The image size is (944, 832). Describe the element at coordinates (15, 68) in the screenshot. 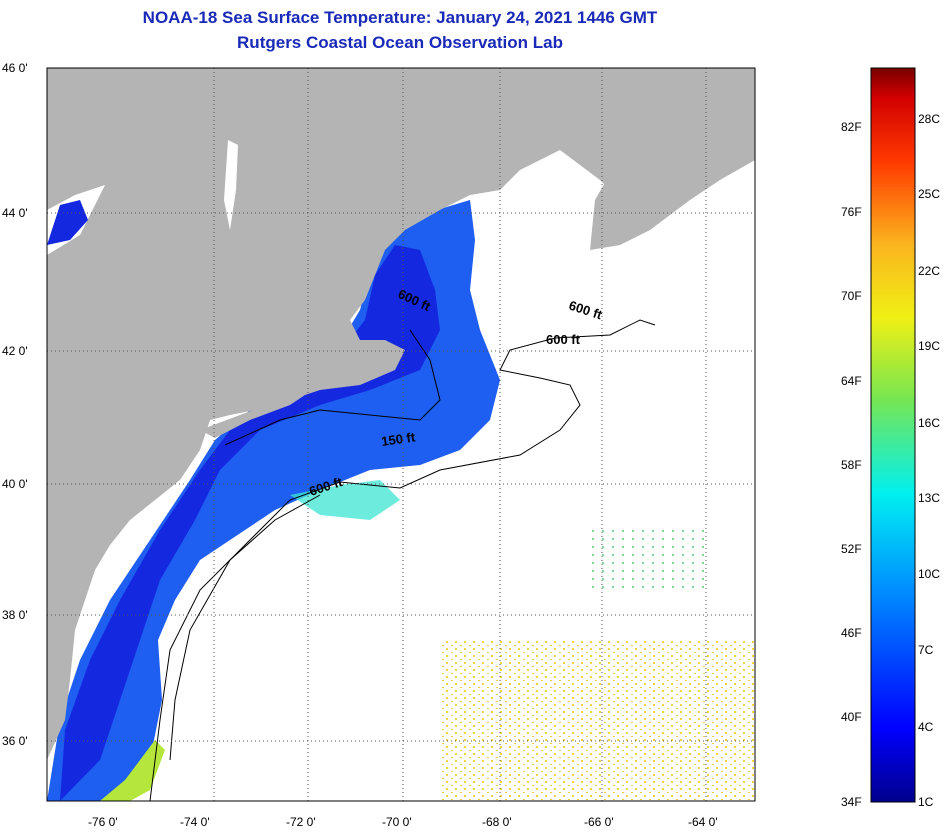

I see `lat-label: 46 0'` at that location.